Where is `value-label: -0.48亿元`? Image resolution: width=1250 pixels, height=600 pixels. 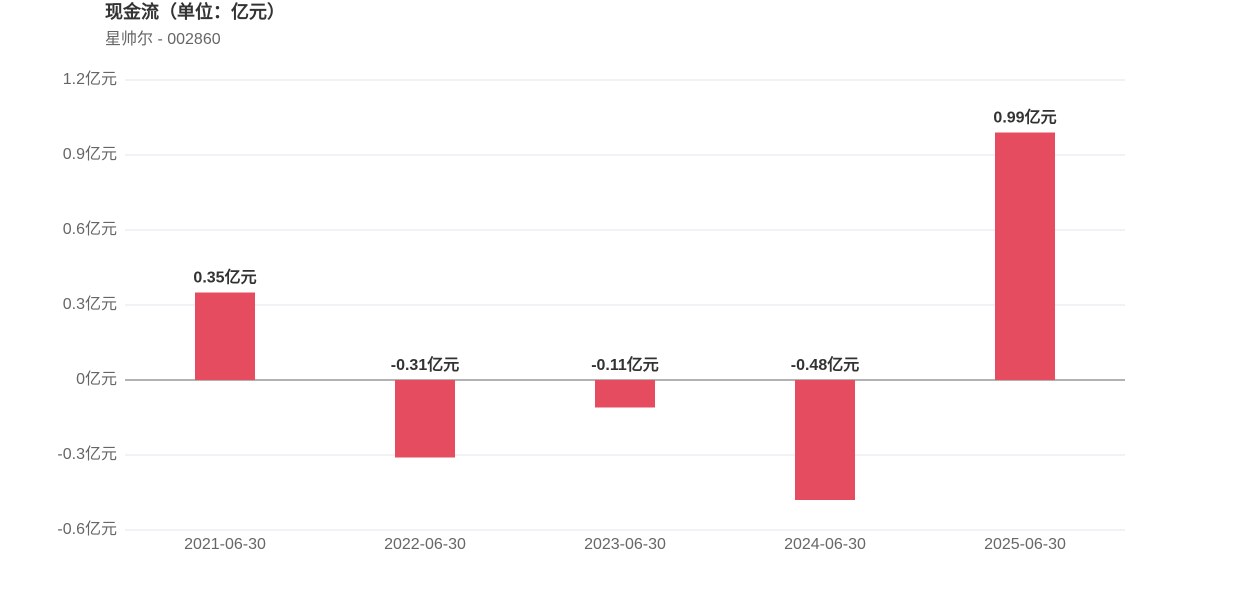 value-label: -0.48亿元 is located at coordinates (825, 364).